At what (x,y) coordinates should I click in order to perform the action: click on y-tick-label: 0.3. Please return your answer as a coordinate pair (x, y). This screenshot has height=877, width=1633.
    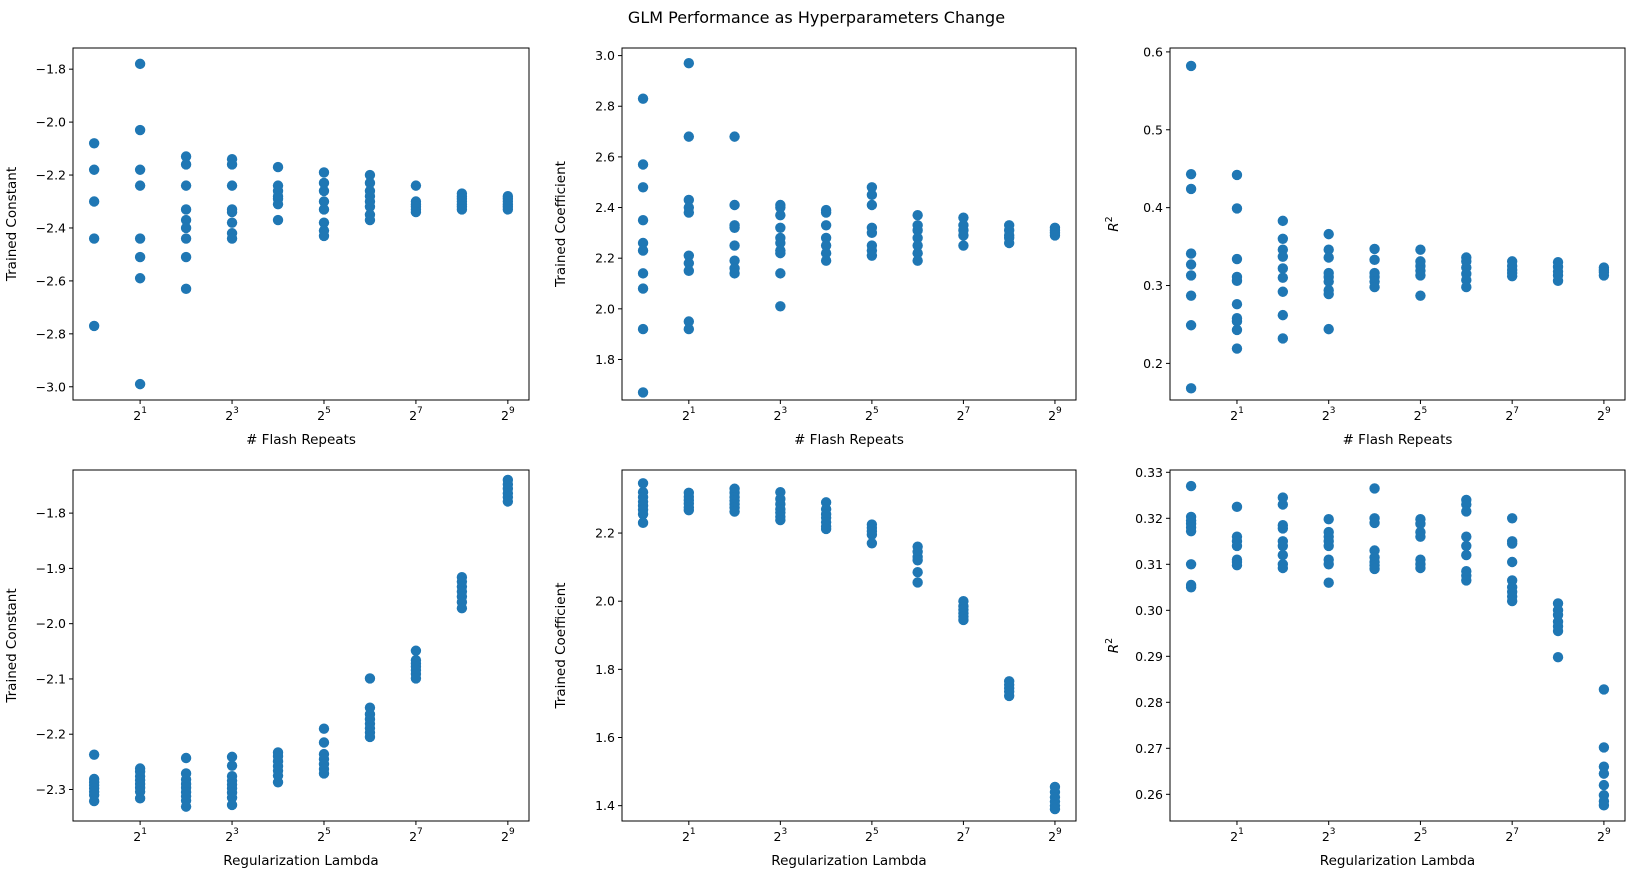
    Looking at the image, I should click on (1153, 285).